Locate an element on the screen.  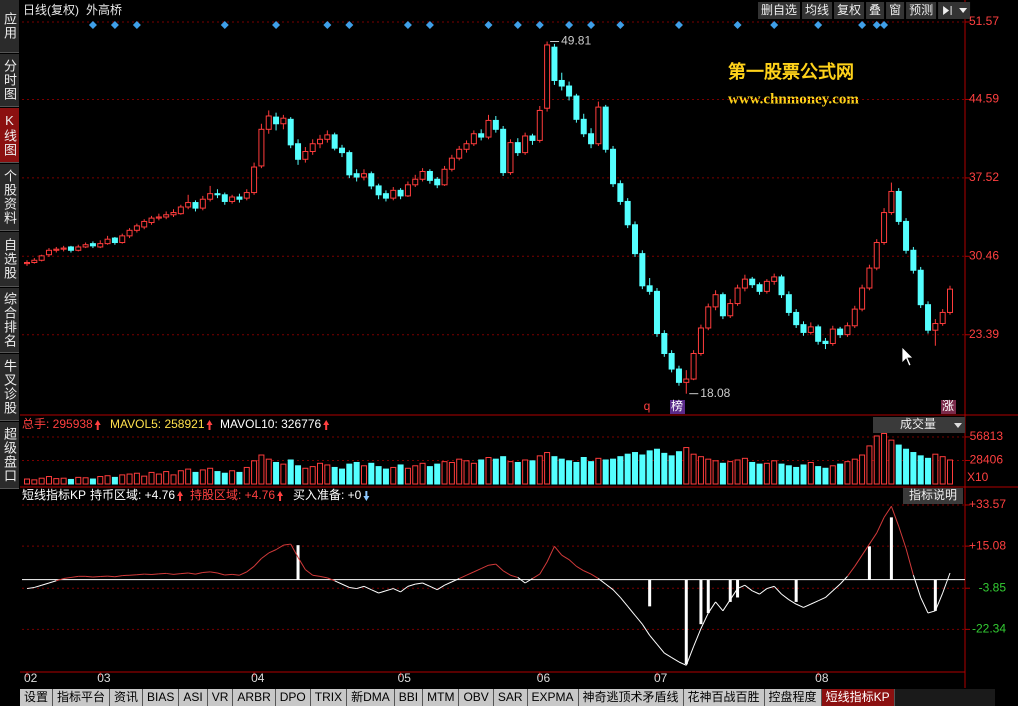
indicator-tab: OBV is located at coordinates (476, 697).